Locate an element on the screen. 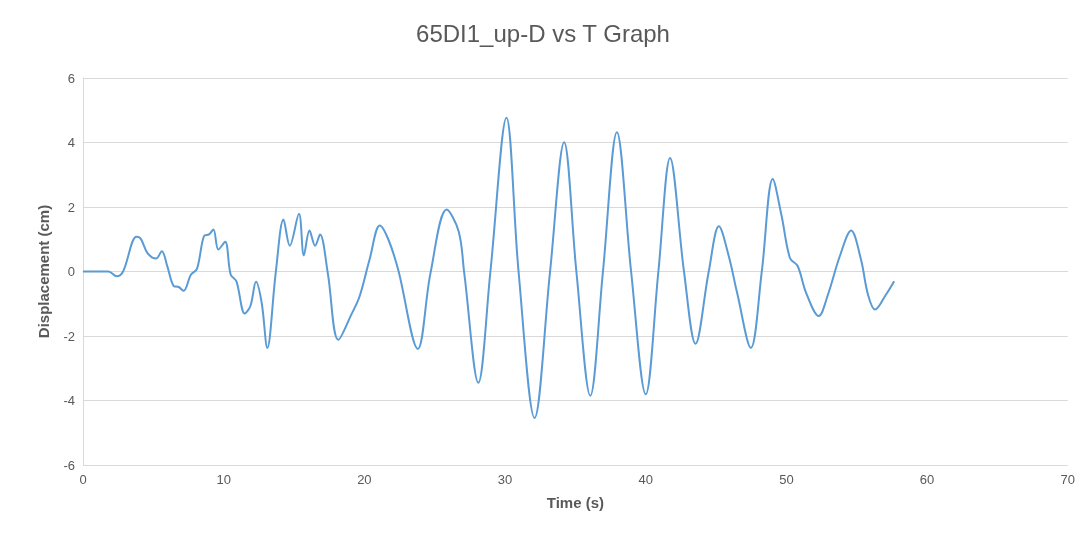 This screenshot has width=1086, height=541. y-tick-label: 6 is located at coordinates (71, 78).